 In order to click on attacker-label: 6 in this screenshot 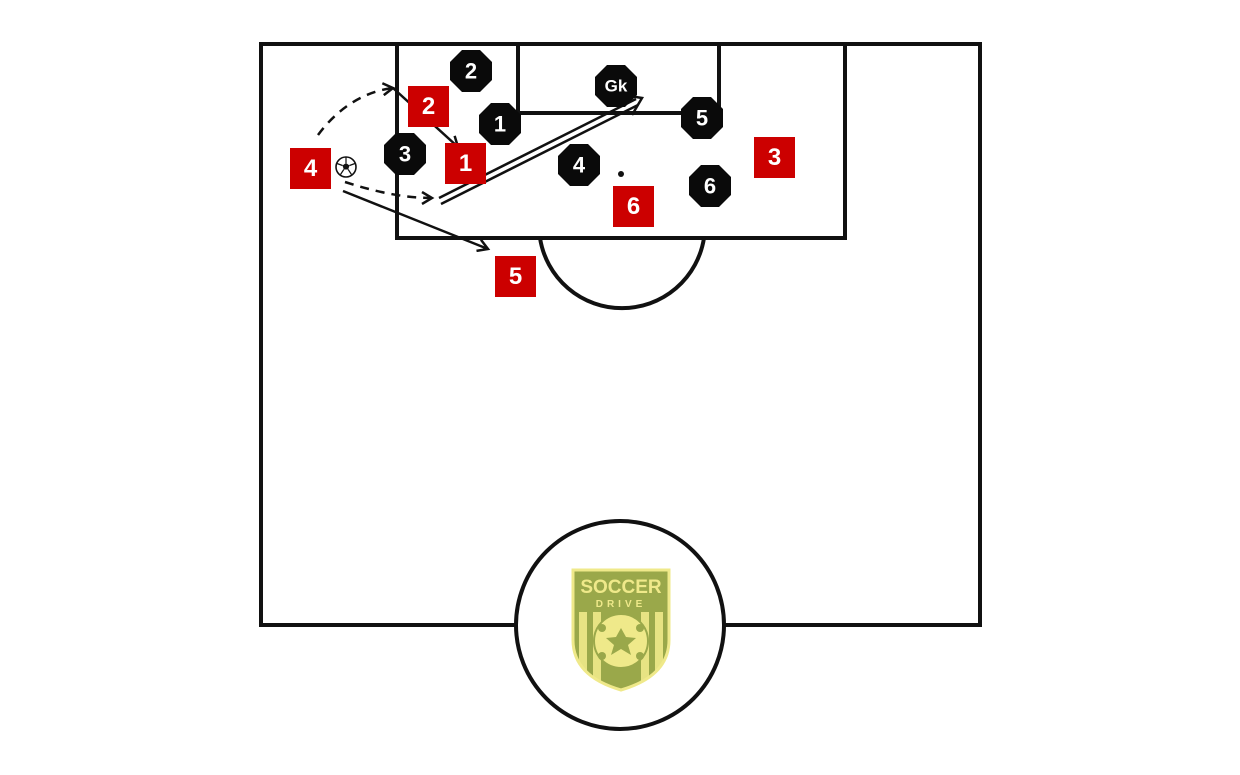, I will do `click(633, 206)`.